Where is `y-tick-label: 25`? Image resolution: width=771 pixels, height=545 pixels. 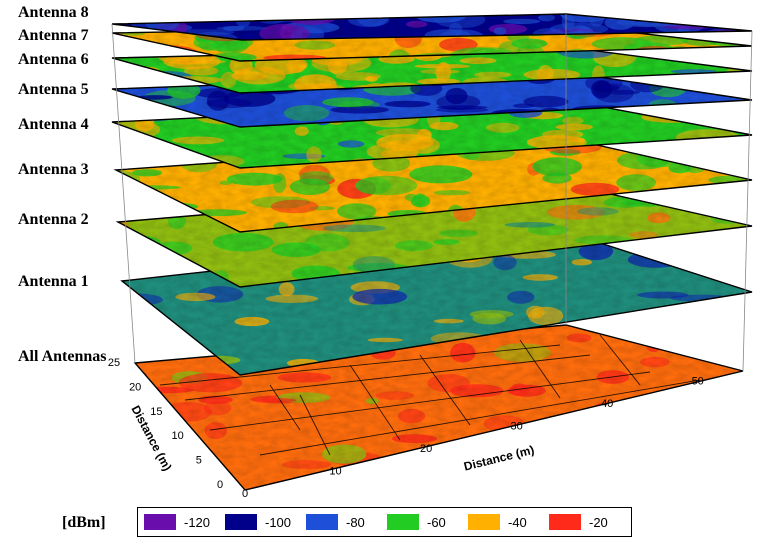 y-tick-label: 25 is located at coordinates (114, 363).